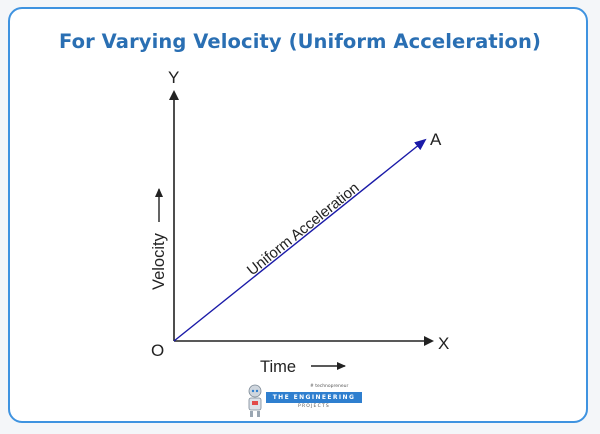  What do you see at coordinates (173, 77) in the screenshot?
I see `y-axis-letter: Y` at bounding box center [173, 77].